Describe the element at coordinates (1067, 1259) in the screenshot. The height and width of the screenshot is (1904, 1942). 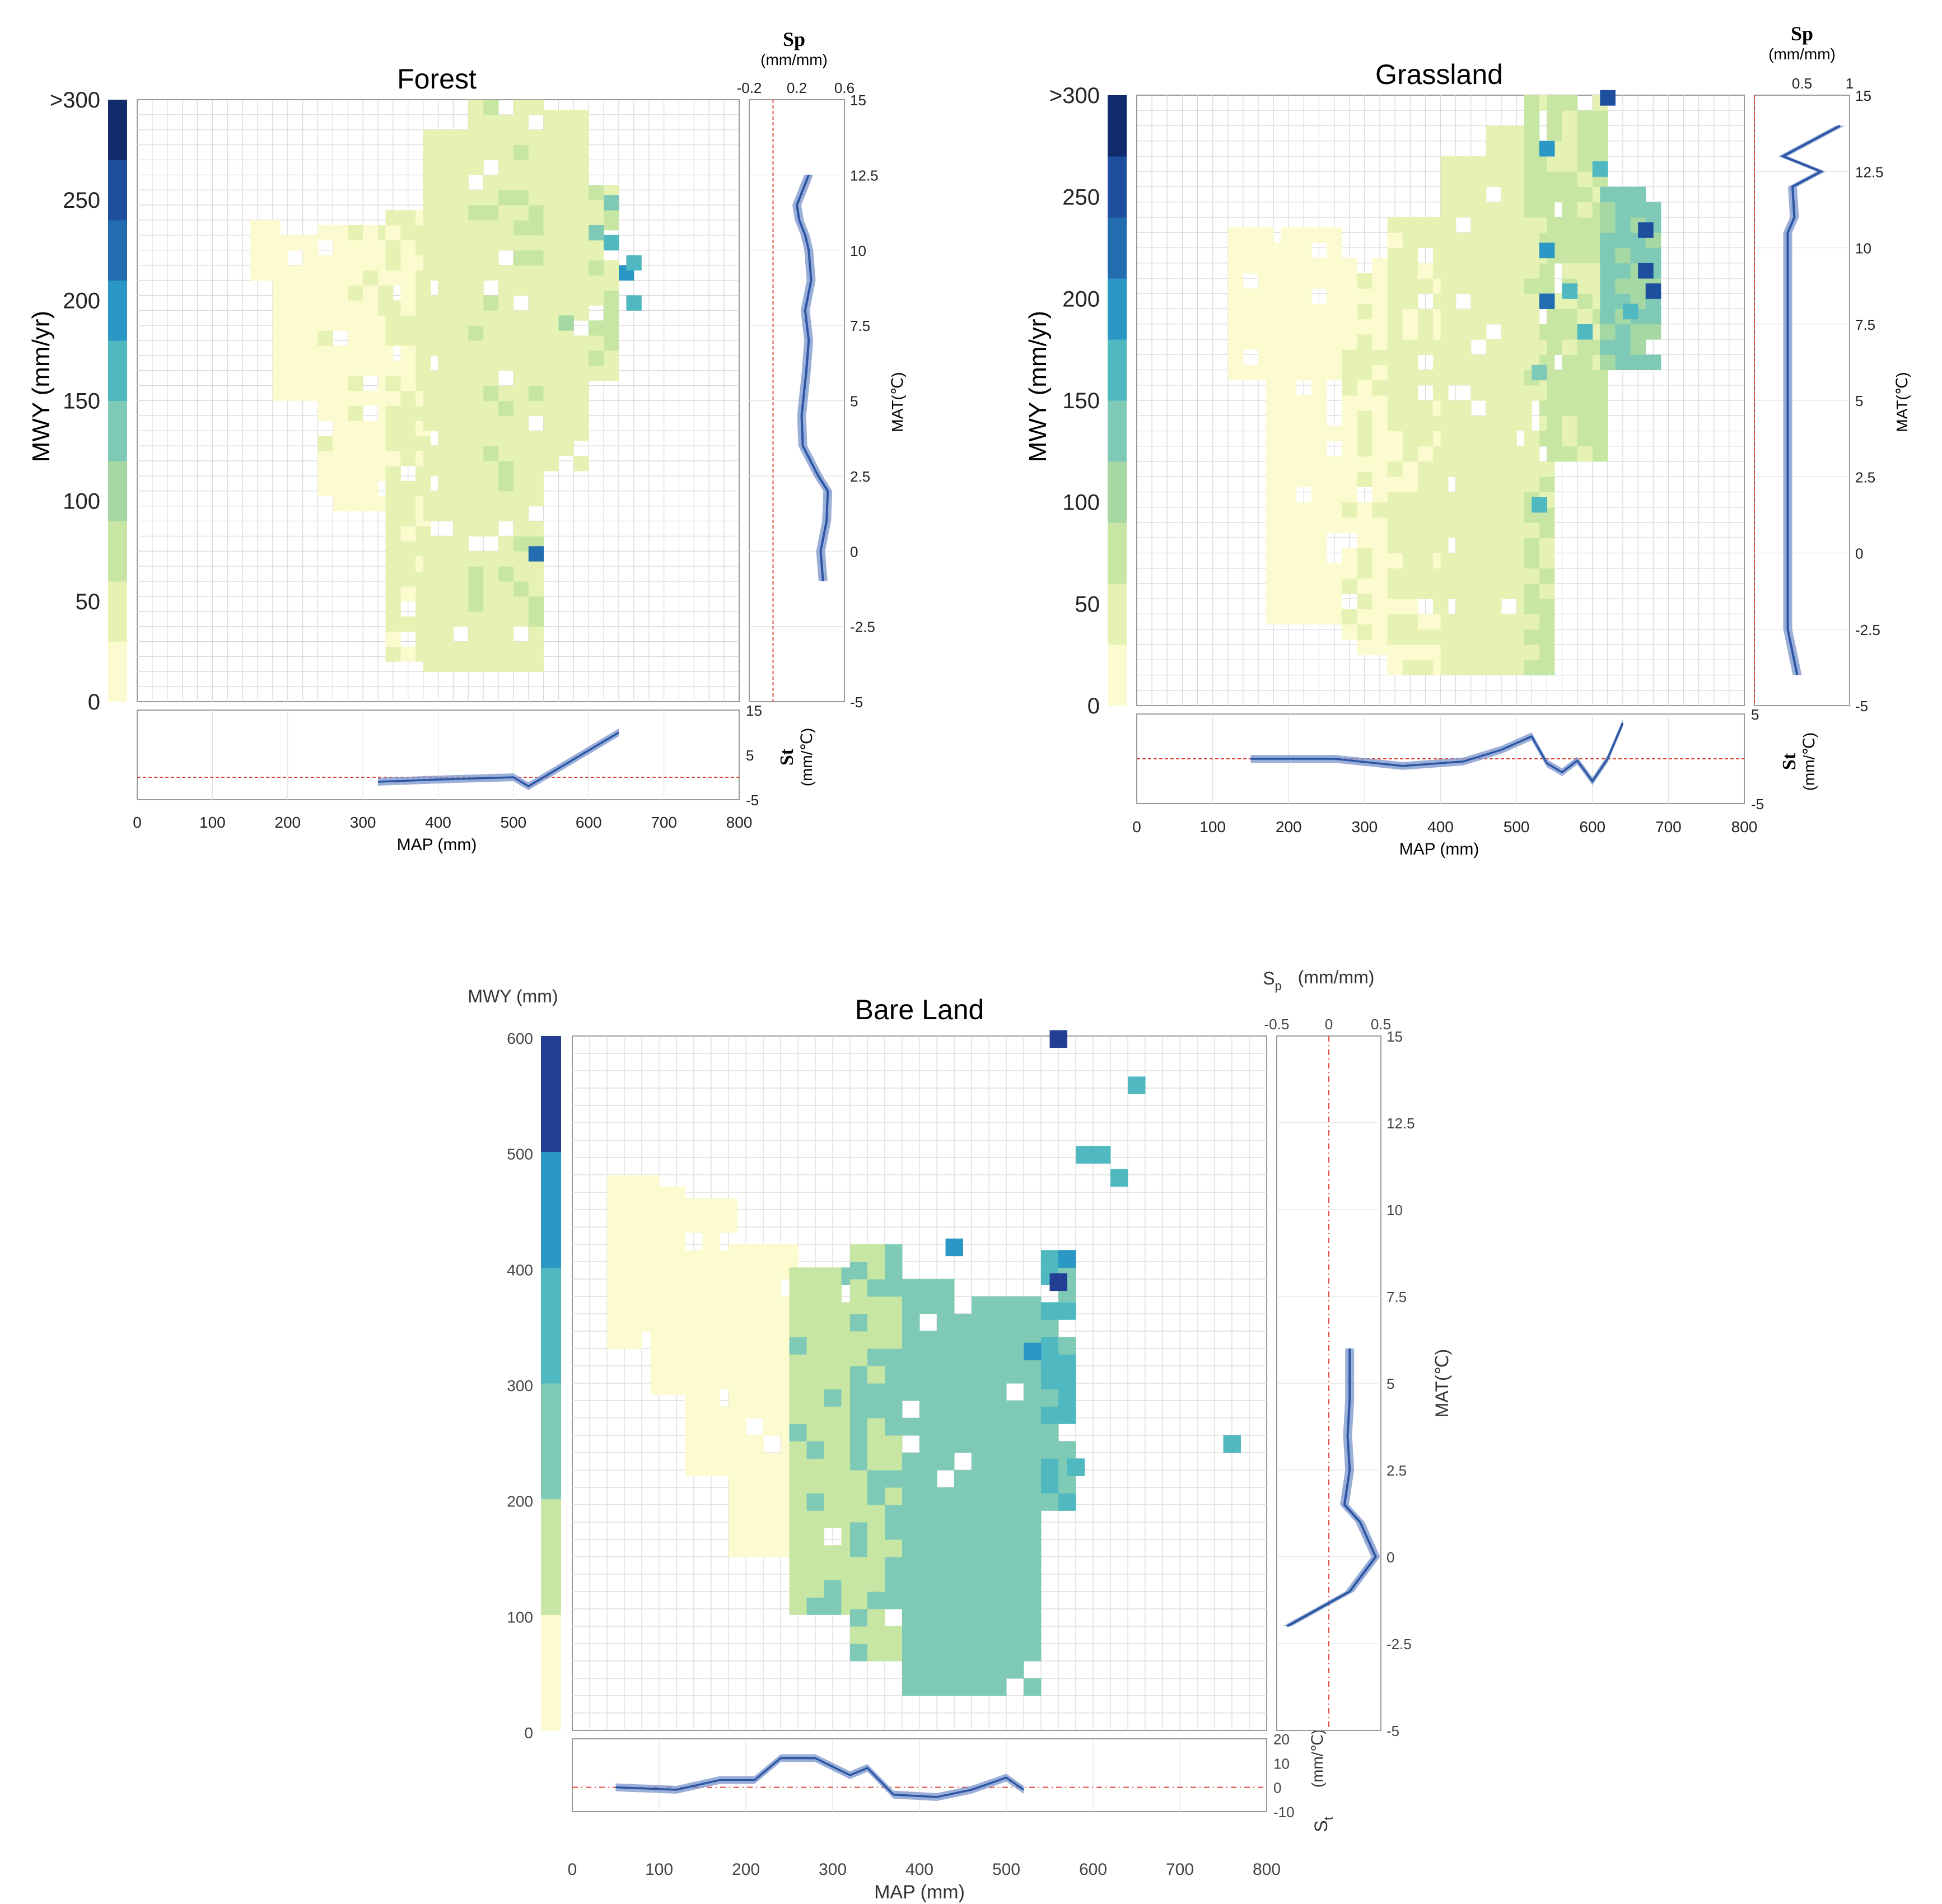
I see `bare-hot-cell` at that location.